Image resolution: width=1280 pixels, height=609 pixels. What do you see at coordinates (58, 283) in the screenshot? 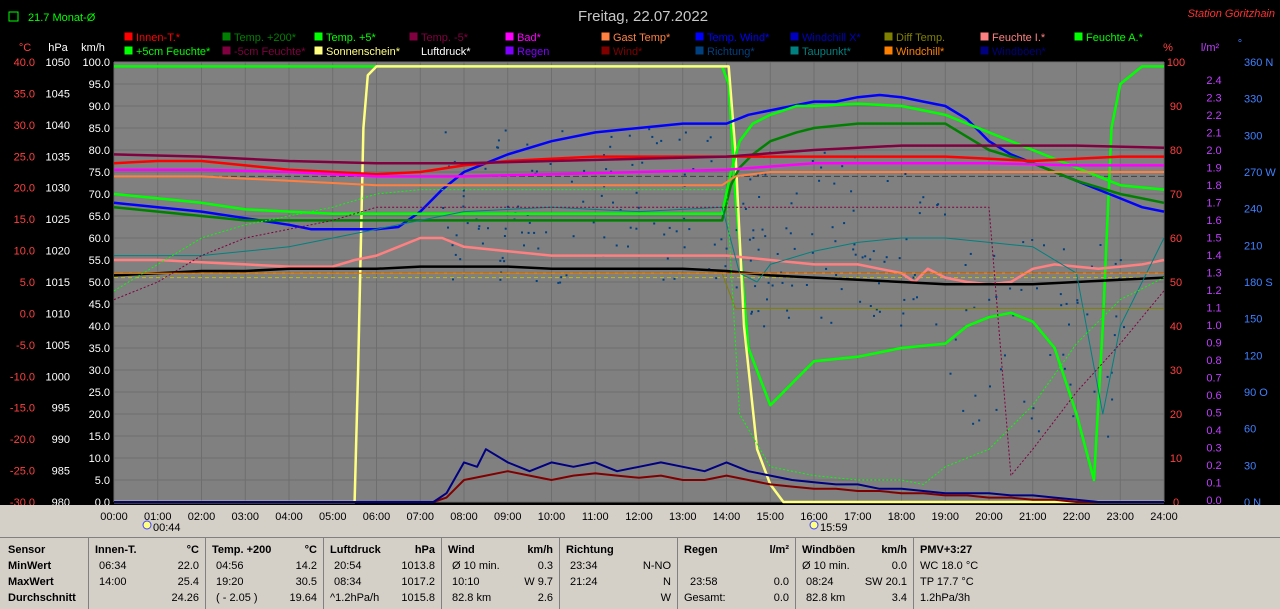
I see `press-tick: 1015` at bounding box center [58, 283].